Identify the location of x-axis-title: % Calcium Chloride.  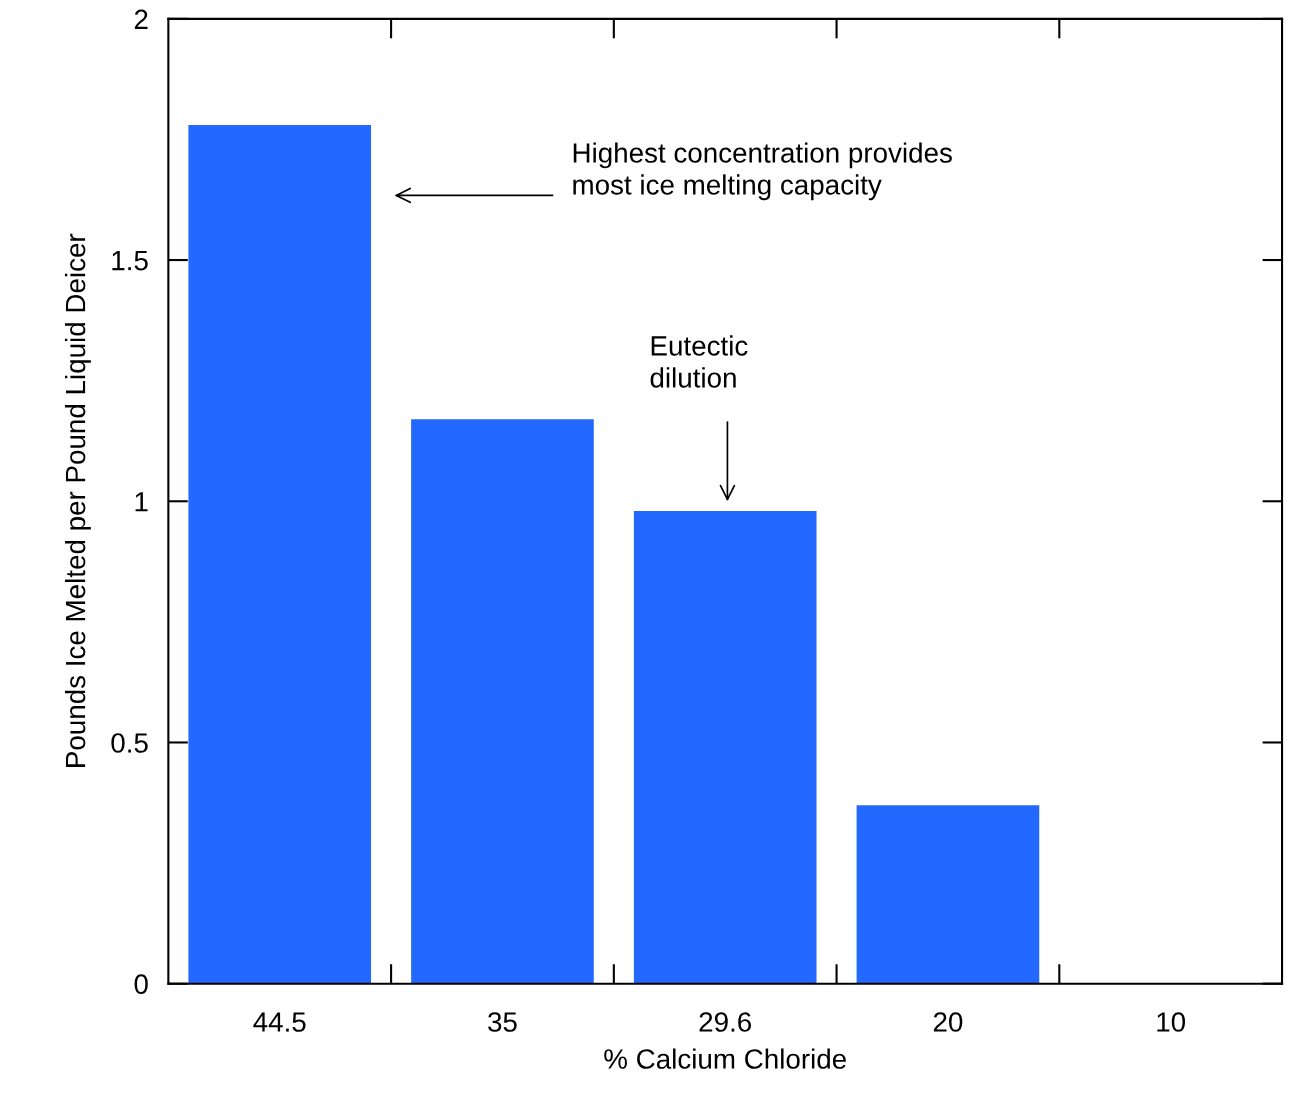
(725, 1058).